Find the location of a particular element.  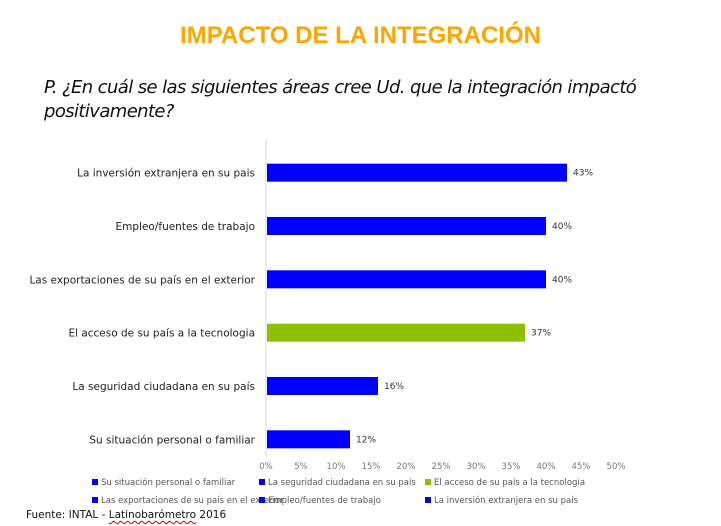

x-tick-label: 5% is located at coordinates (301, 467).